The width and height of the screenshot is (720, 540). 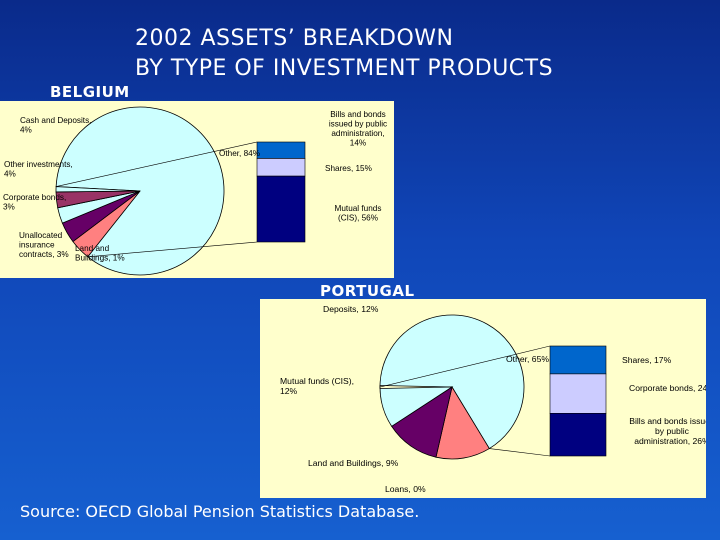 What do you see at coordinates (367, 291) in the screenshot?
I see `portugal-label: PORTUGAL` at bounding box center [367, 291].